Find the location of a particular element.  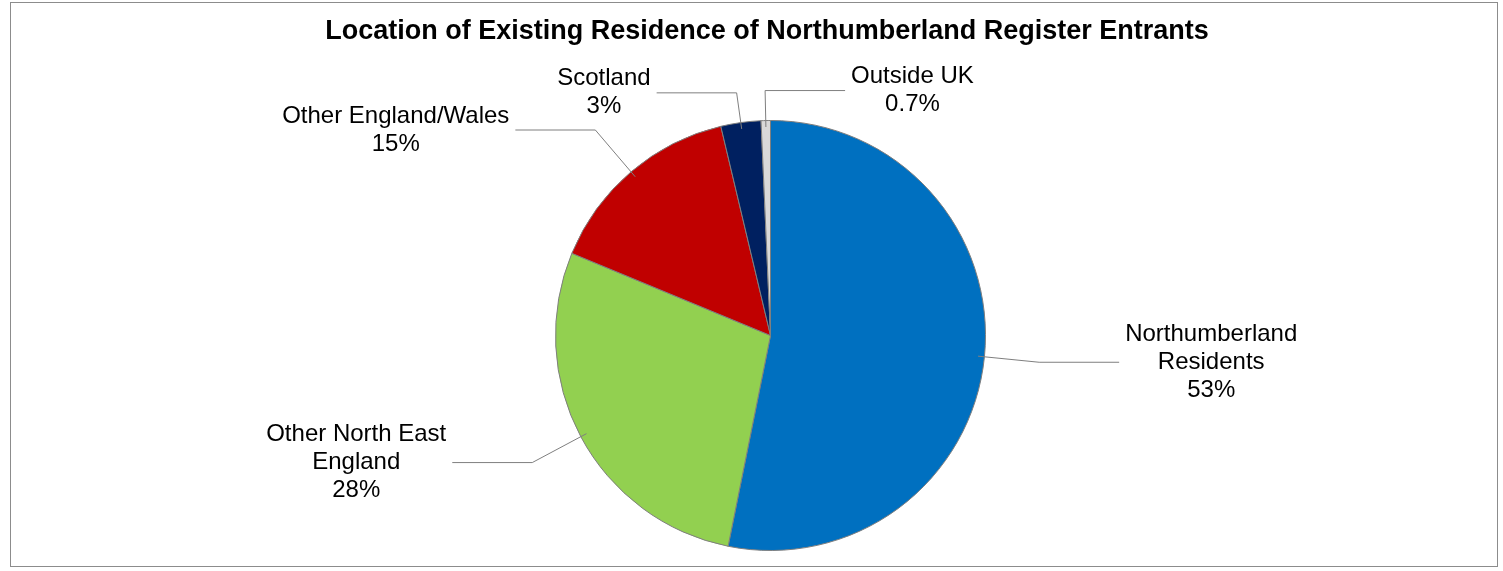

data-label: 28% is located at coordinates (356, 489).